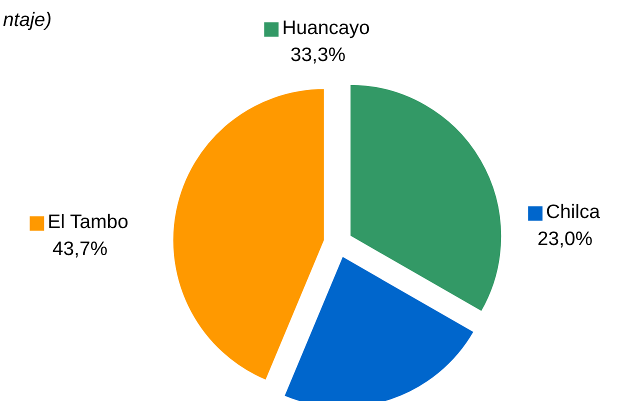  What do you see at coordinates (326, 29) in the screenshot?
I see `legend-label: Huancayo` at bounding box center [326, 29].